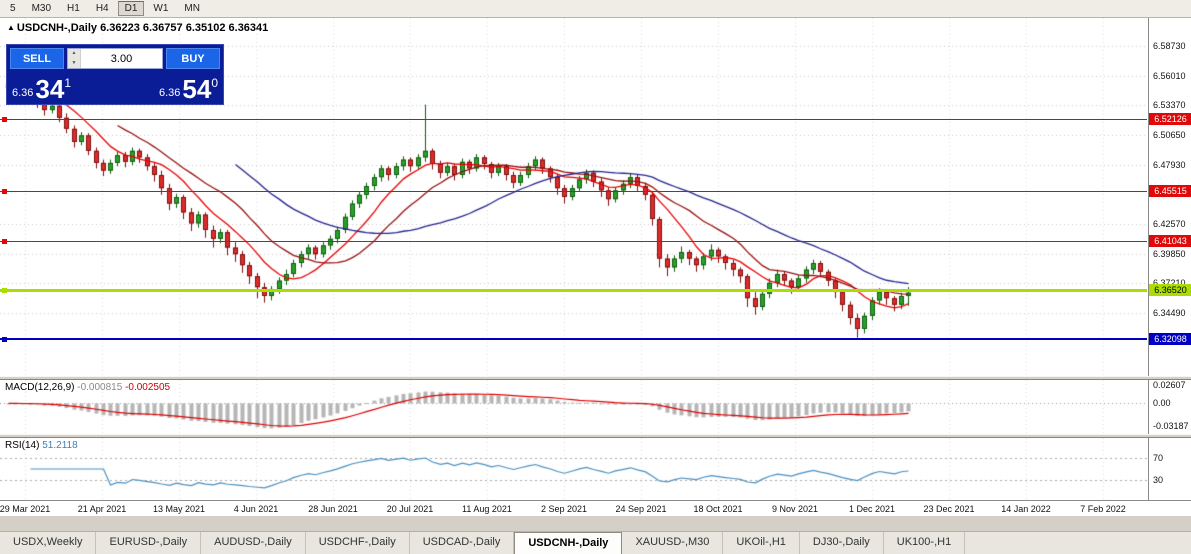 The width and height of the screenshot is (1191, 554). I want to click on date-axis-label: 29 Mar 2021, so click(25, 509).